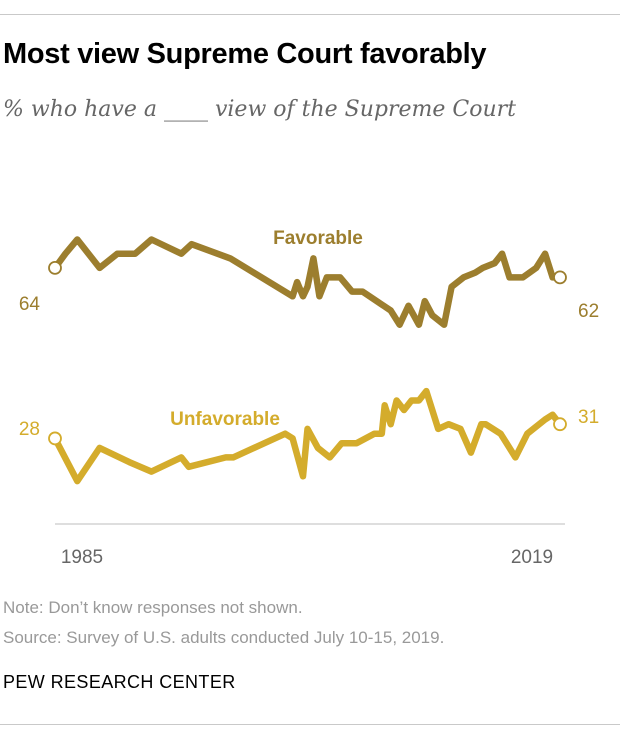 Image resolution: width=620 pixels, height=740 pixels. I want to click on chart-title: Most view Supreme Court favorably, so click(245, 54).